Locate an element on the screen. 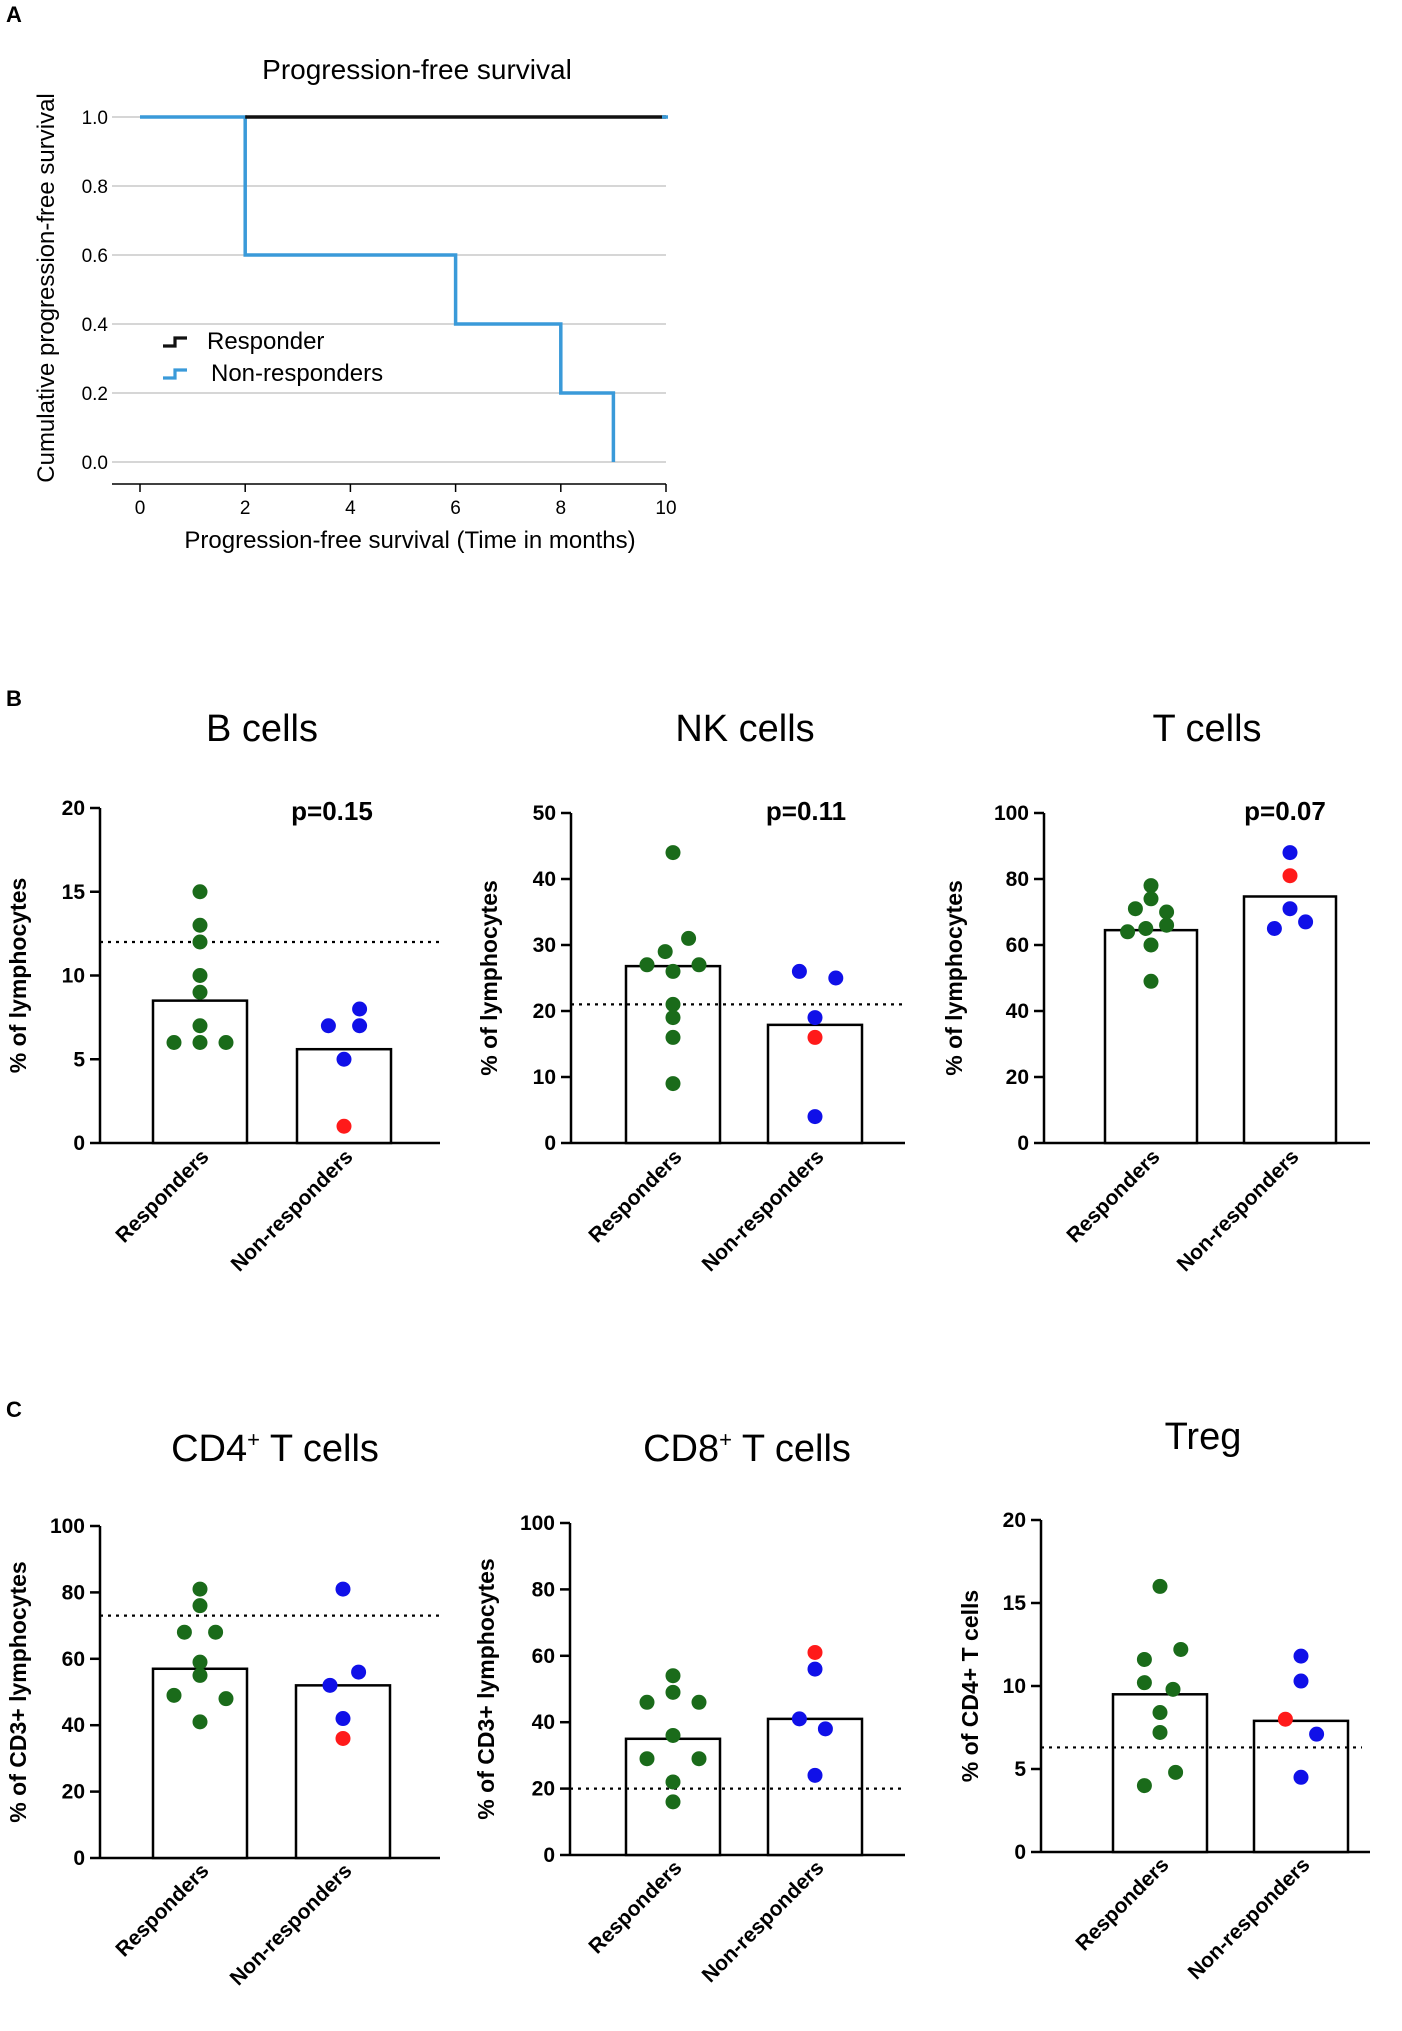 The height and width of the screenshot is (2031, 1402). bcells-y-tick-label: 5 is located at coordinates (79, 1059).